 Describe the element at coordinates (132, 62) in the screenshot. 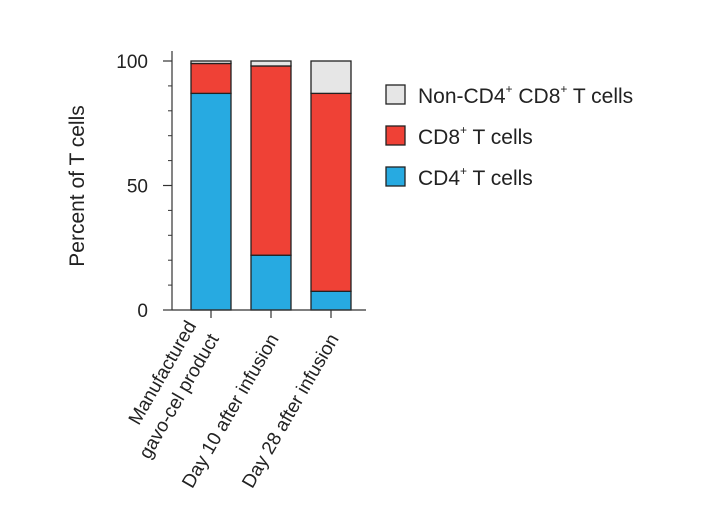

I see `y-tick-label: 100` at that location.